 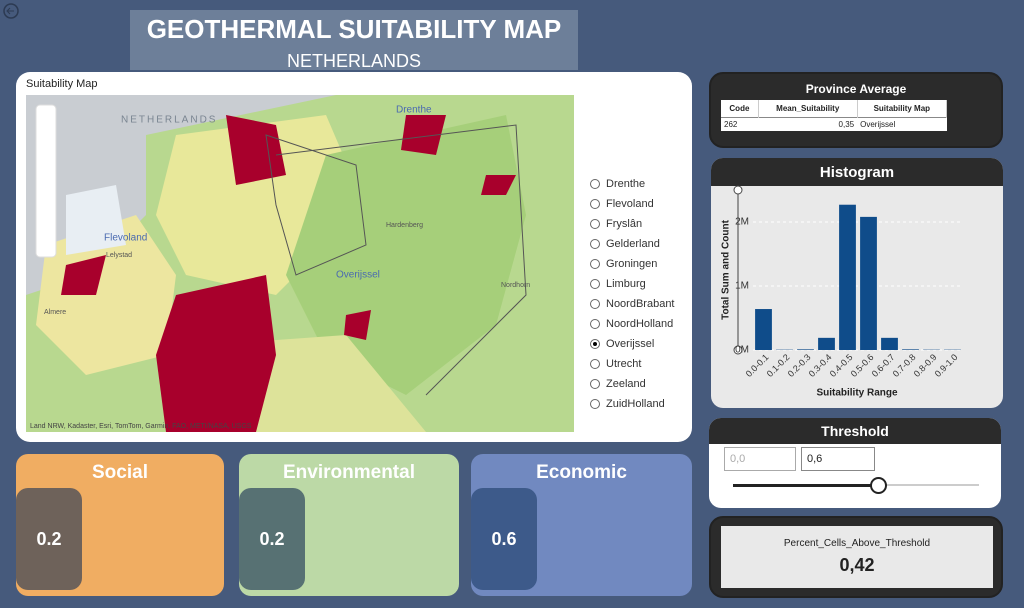 What do you see at coordinates (354, 61) in the screenshot?
I see `subtitle: NETHERLANDS` at bounding box center [354, 61].